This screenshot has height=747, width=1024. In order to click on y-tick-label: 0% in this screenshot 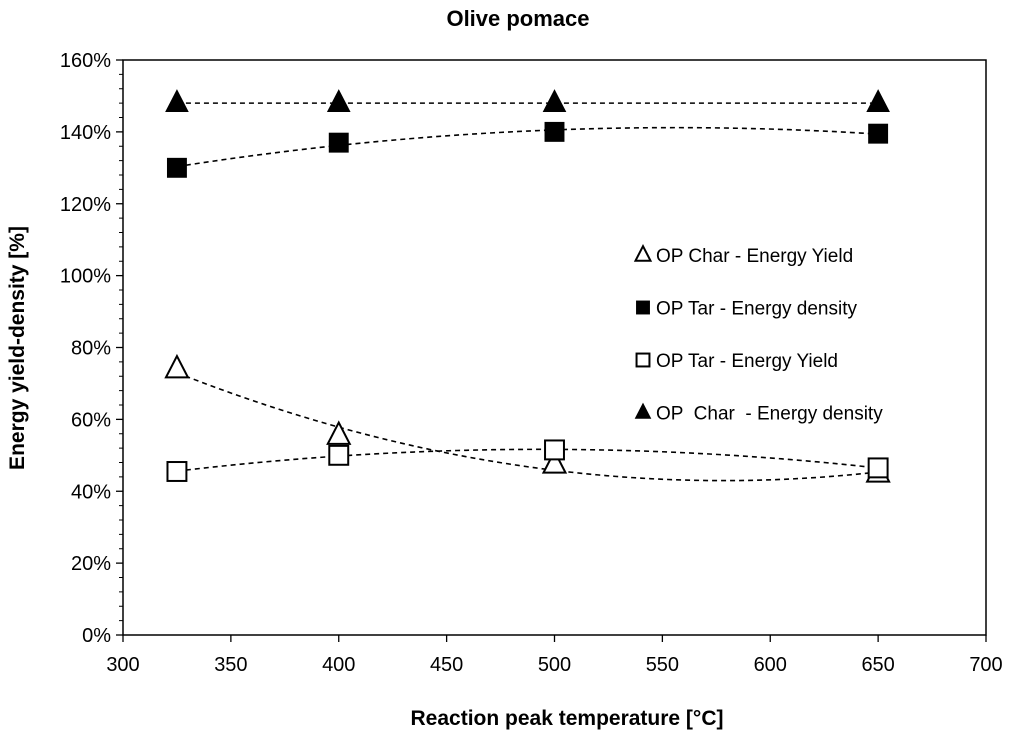, I will do `click(96, 636)`.